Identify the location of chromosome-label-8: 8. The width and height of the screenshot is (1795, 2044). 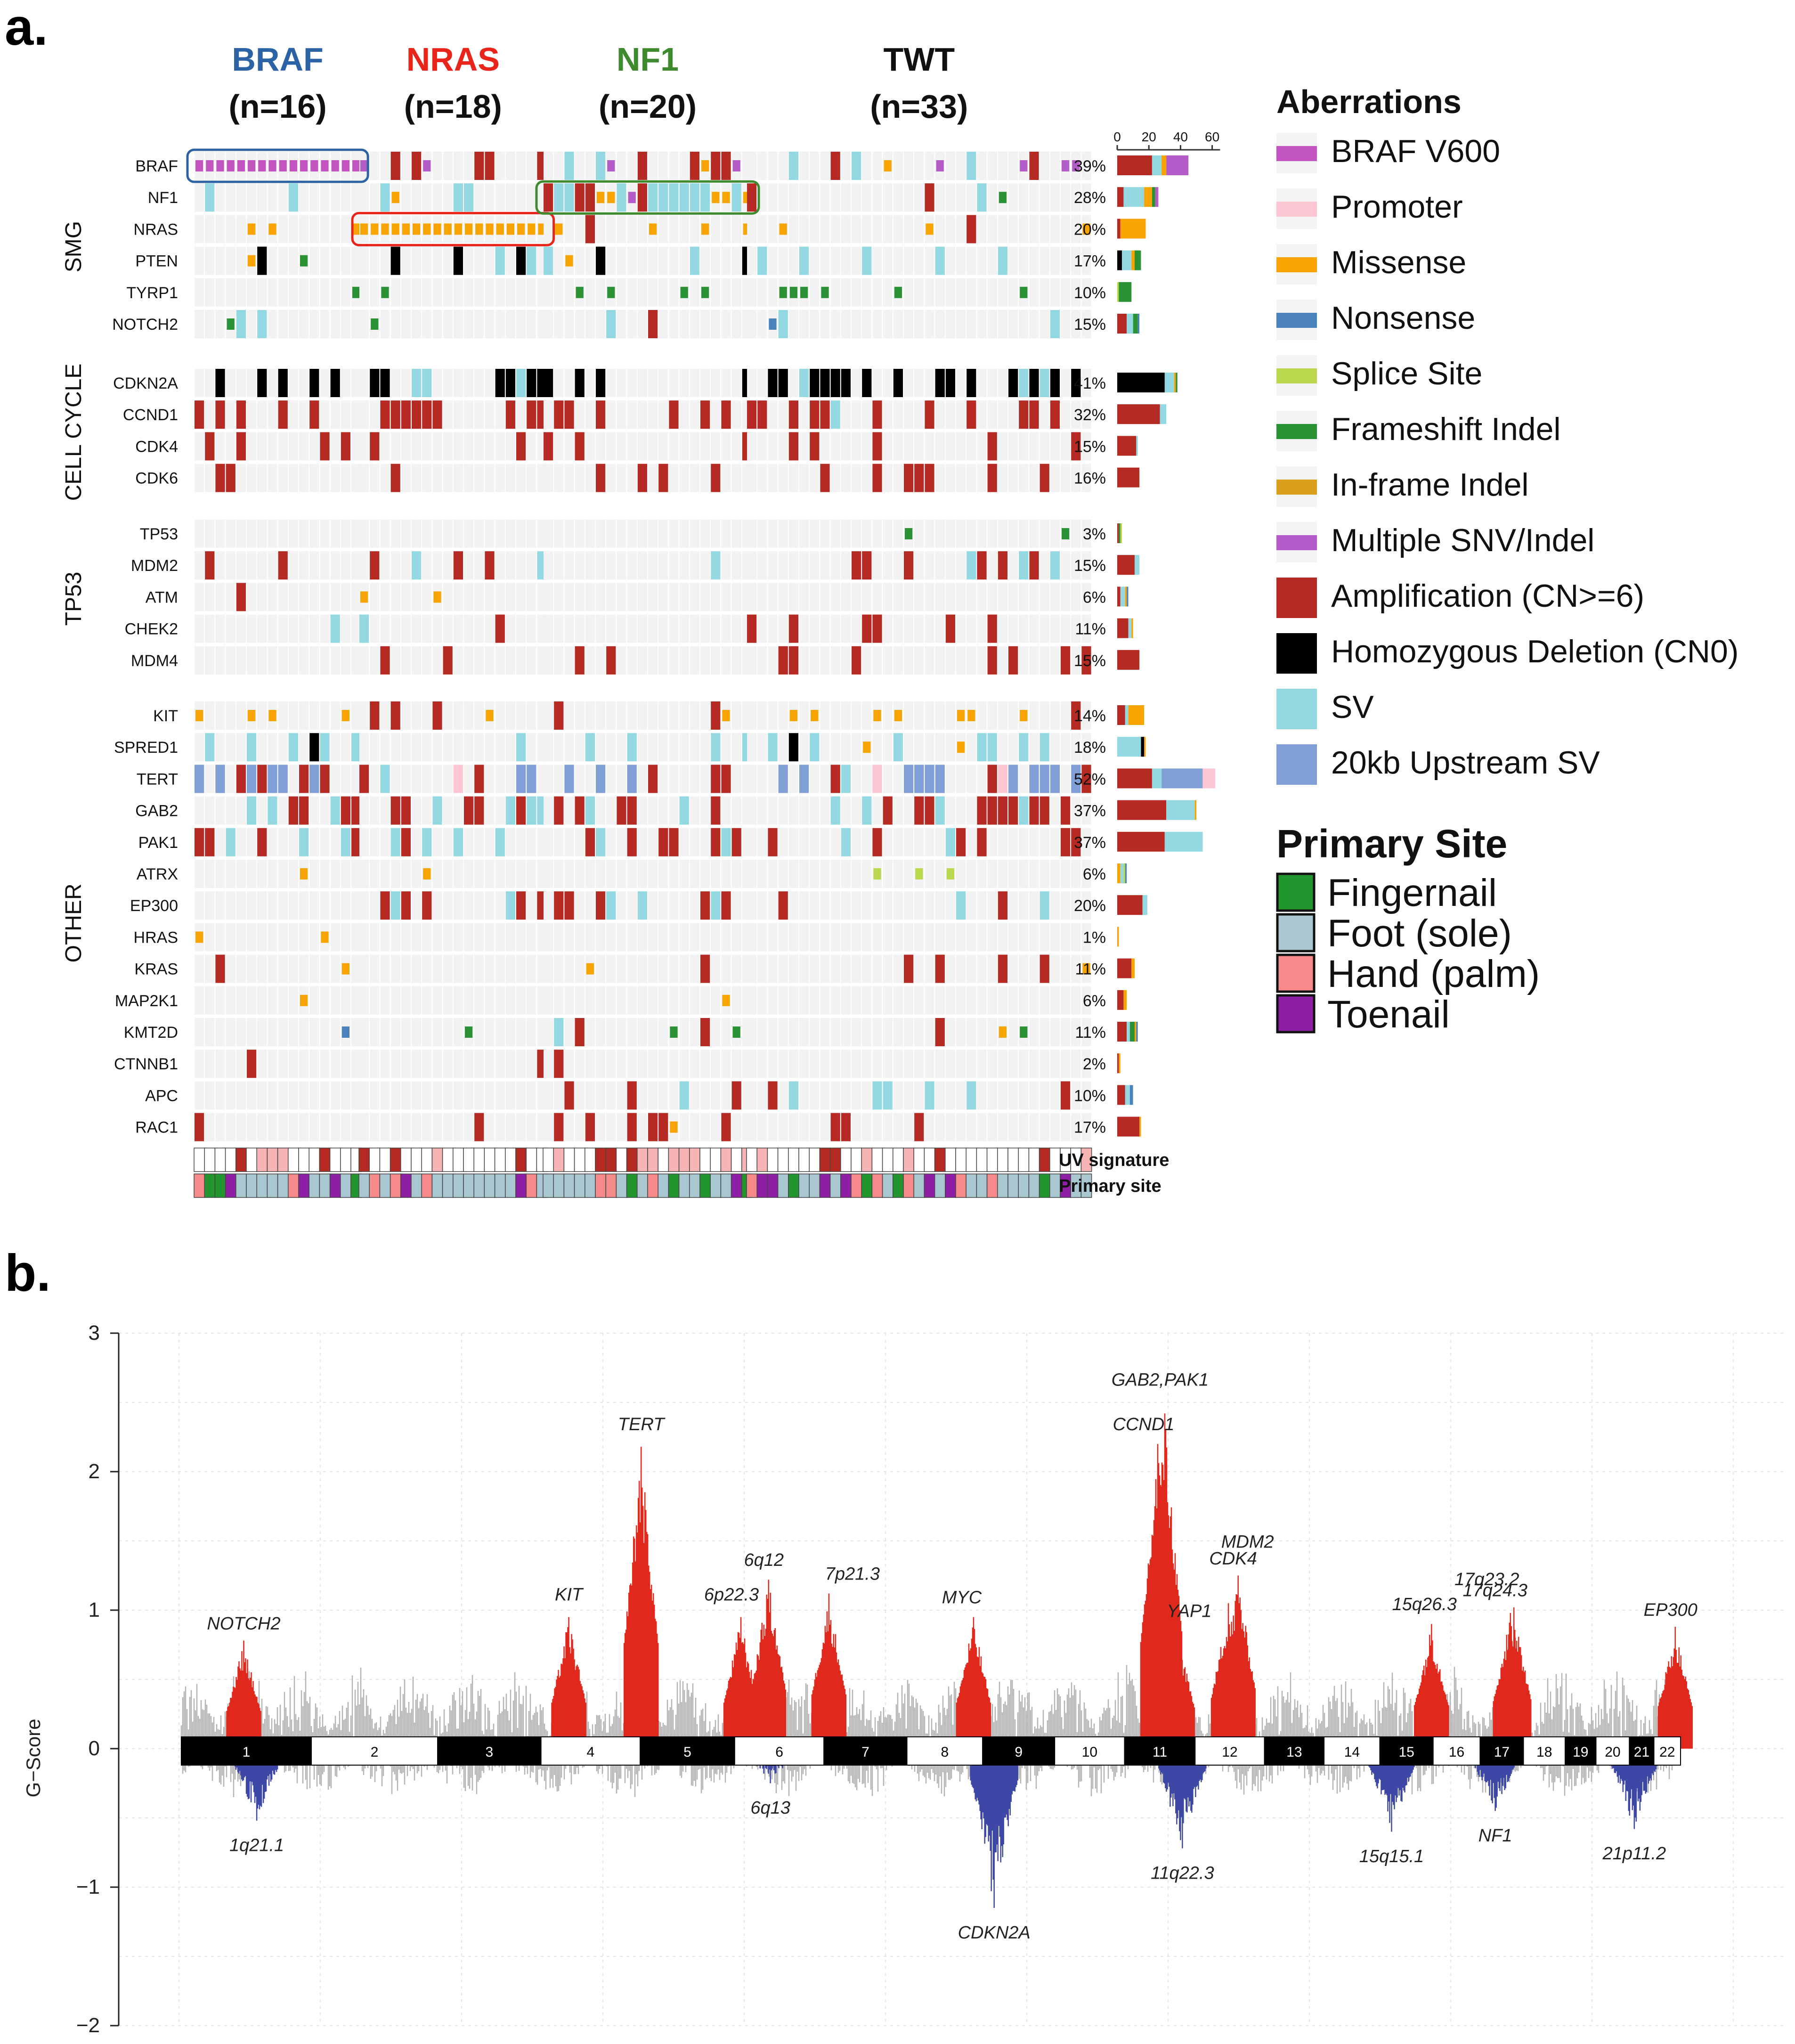
(945, 1752).